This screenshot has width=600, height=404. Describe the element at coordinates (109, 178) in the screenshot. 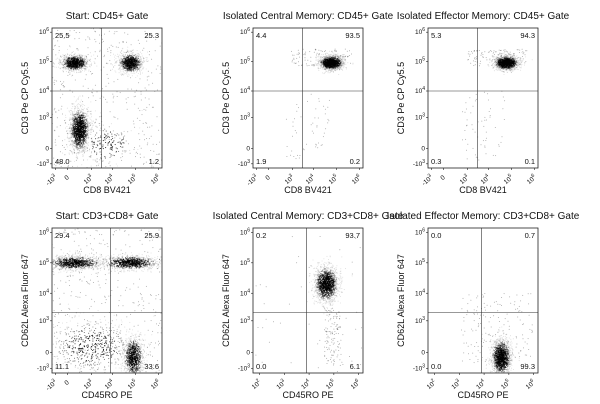

I see `tick-label: 104` at that location.